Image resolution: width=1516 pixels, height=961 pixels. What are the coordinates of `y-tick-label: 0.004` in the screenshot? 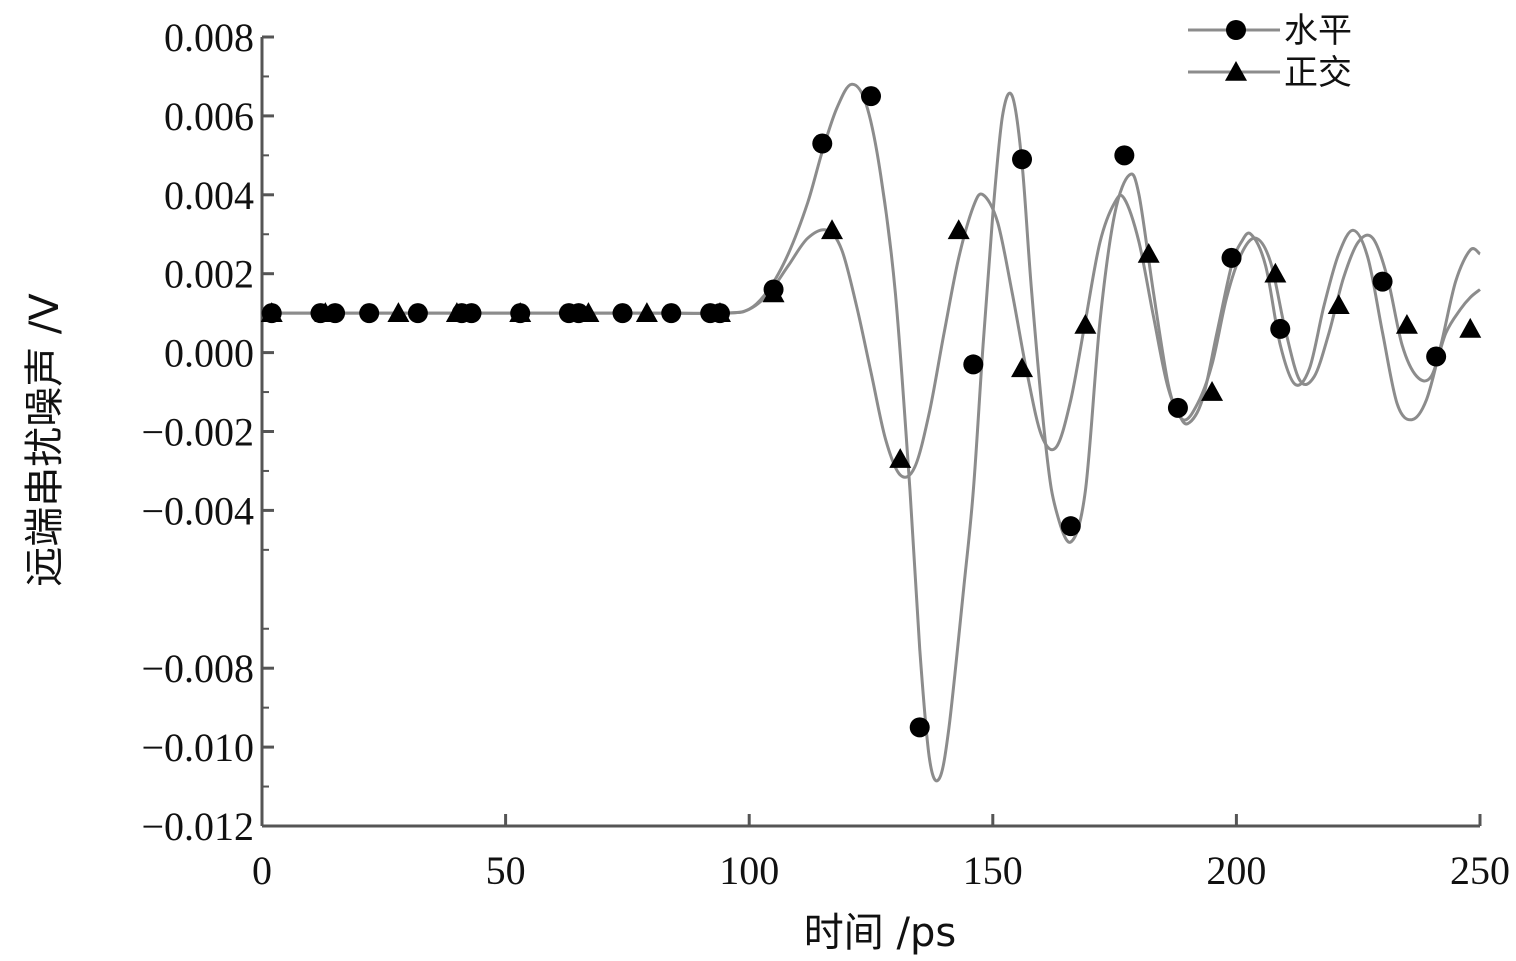 It's located at (209, 195).